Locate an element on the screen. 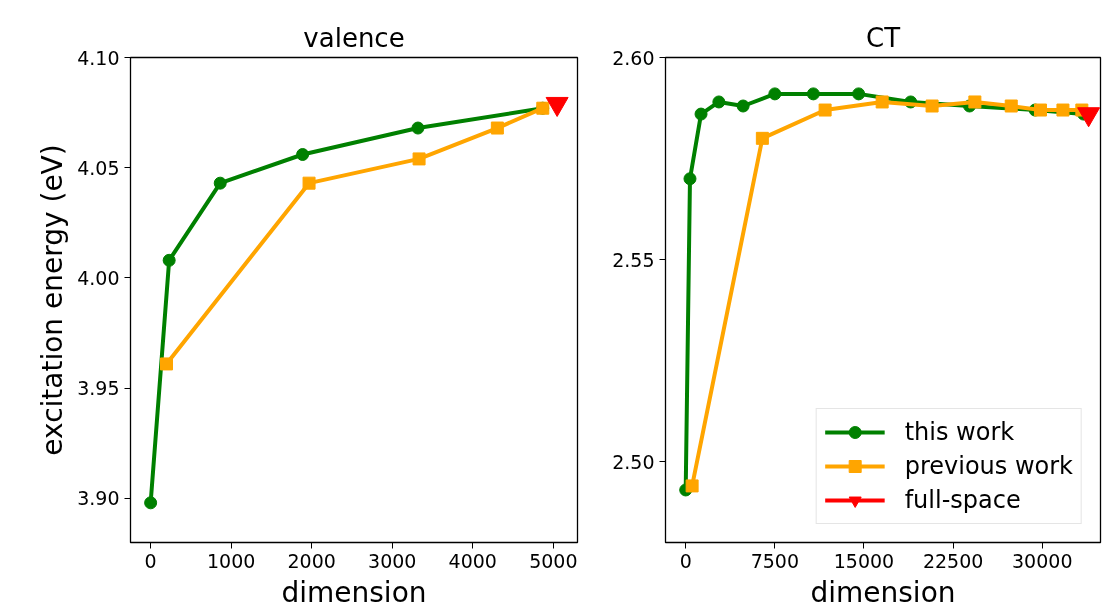 This screenshot has height=611, width=1103. y-tick-label: 4.00 is located at coordinates (98, 277).